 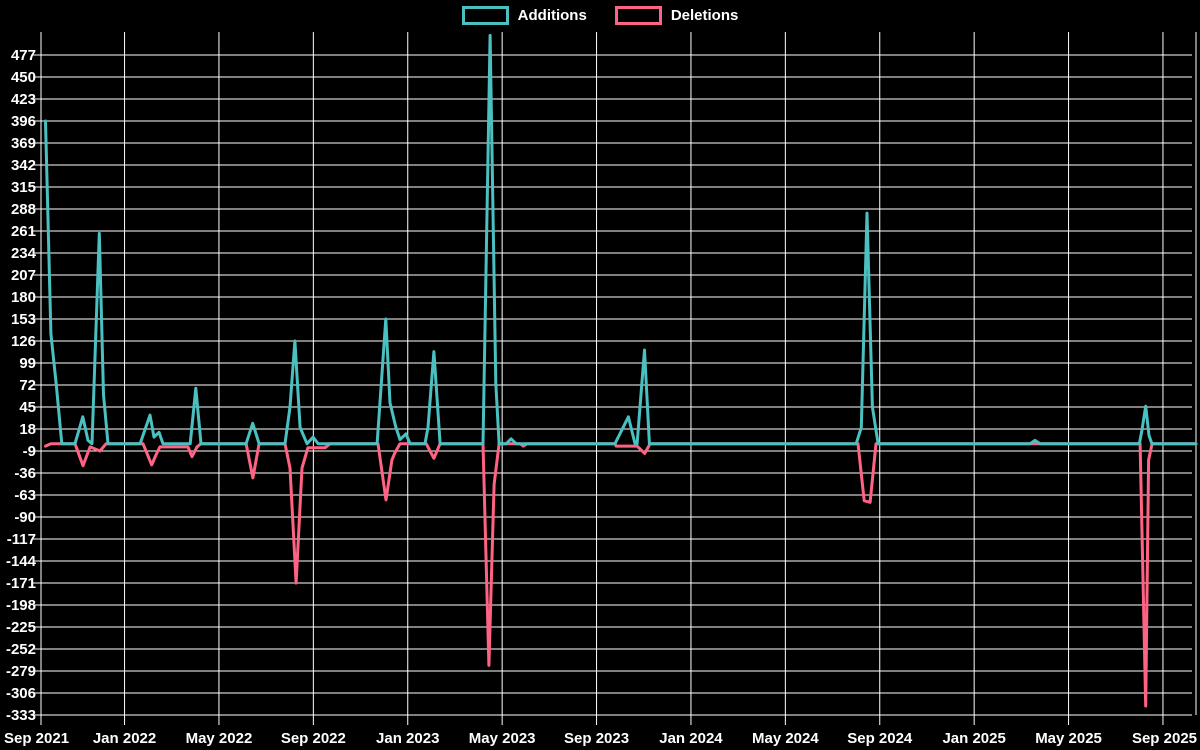 What do you see at coordinates (27, 385) in the screenshot?
I see `y-tick-label: 72` at bounding box center [27, 385].